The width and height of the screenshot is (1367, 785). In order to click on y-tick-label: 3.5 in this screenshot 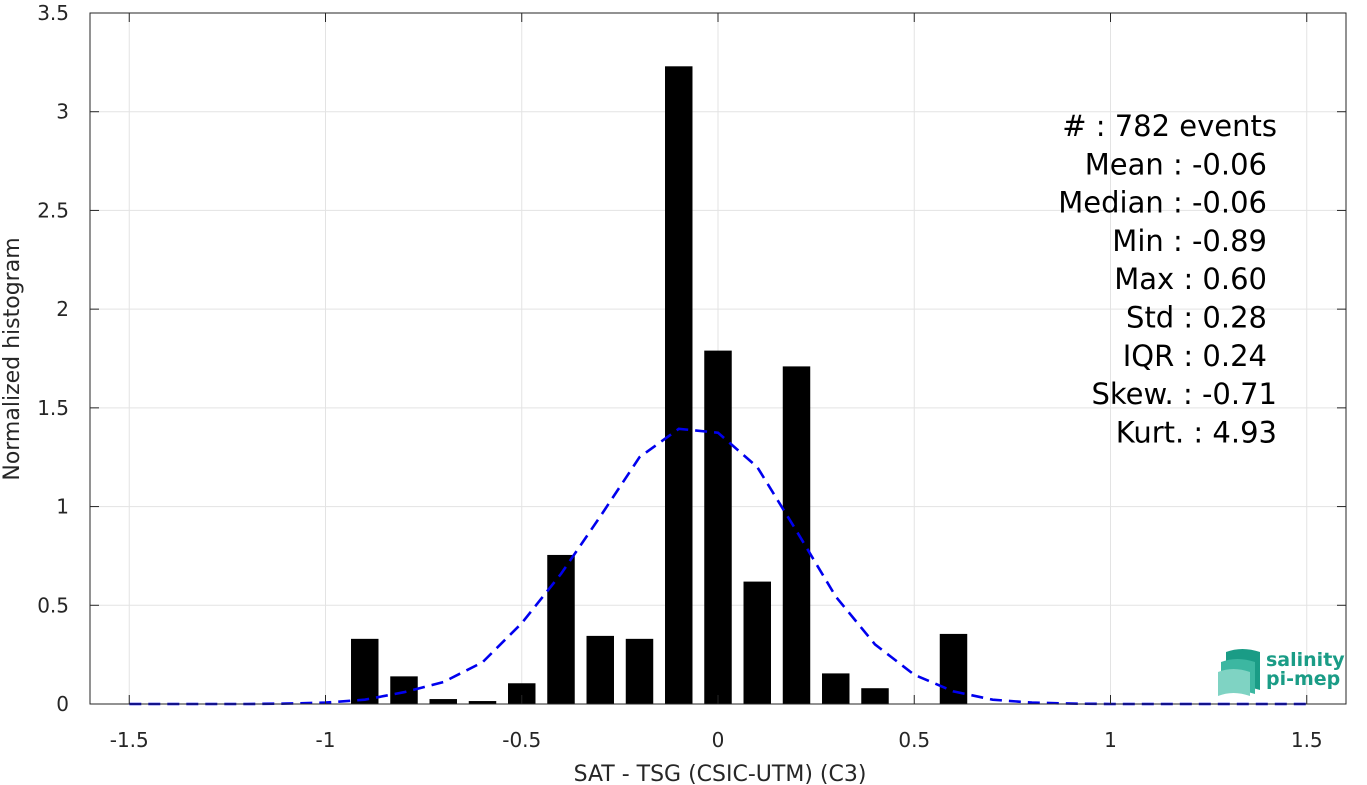, I will do `click(53, 13)`.